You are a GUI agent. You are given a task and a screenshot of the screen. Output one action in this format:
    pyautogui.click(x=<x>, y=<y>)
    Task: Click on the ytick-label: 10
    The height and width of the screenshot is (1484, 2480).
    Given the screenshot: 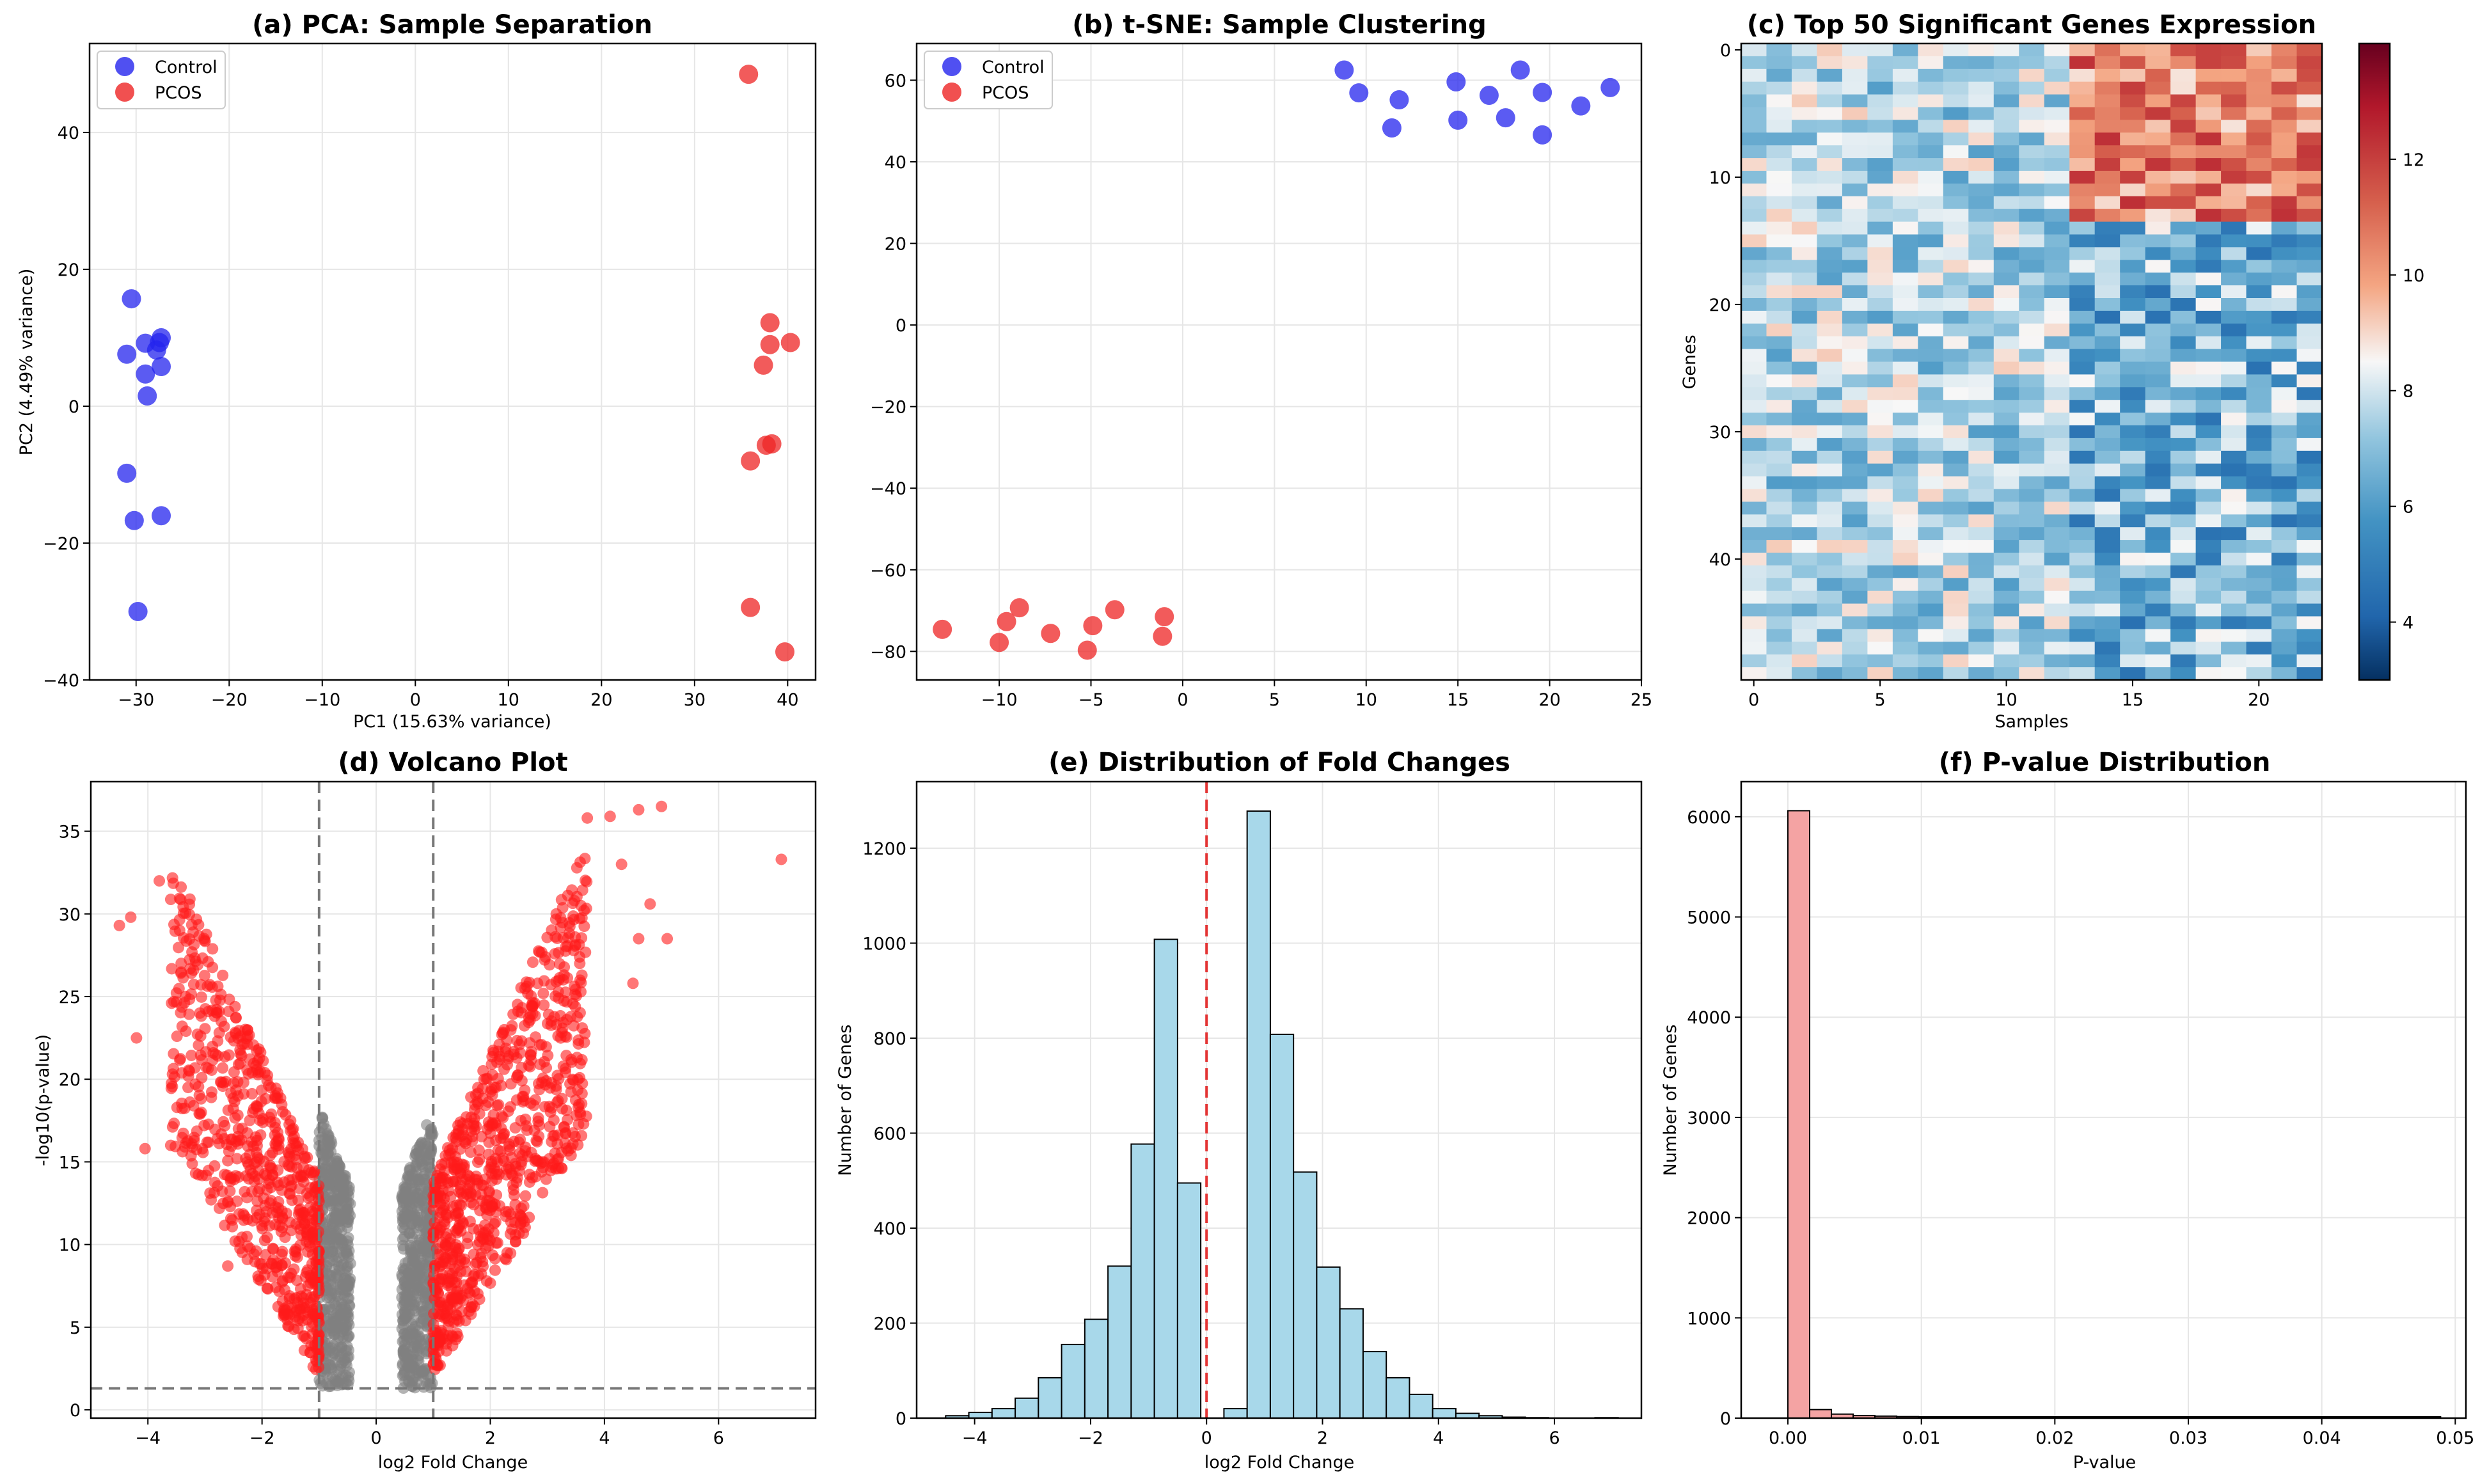 What is the action you would take?
    pyautogui.click(x=1720, y=178)
    